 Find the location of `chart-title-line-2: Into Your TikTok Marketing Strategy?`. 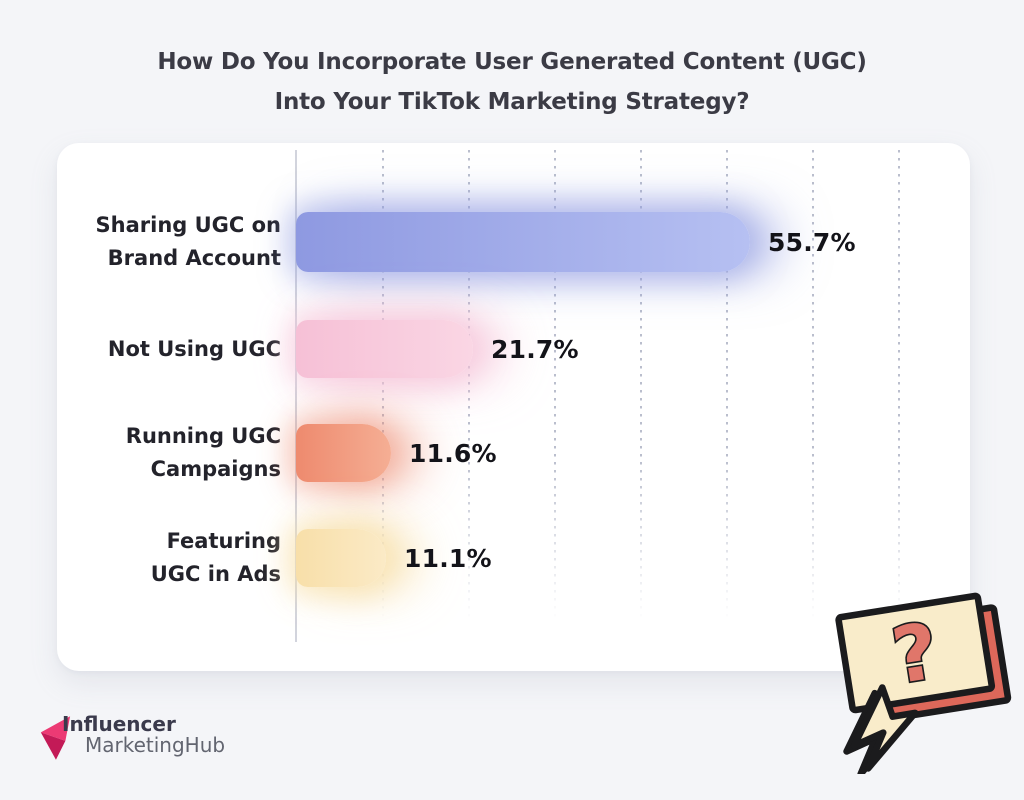

chart-title-line-2: Into Your TikTok Marketing Strategy? is located at coordinates (512, 102).